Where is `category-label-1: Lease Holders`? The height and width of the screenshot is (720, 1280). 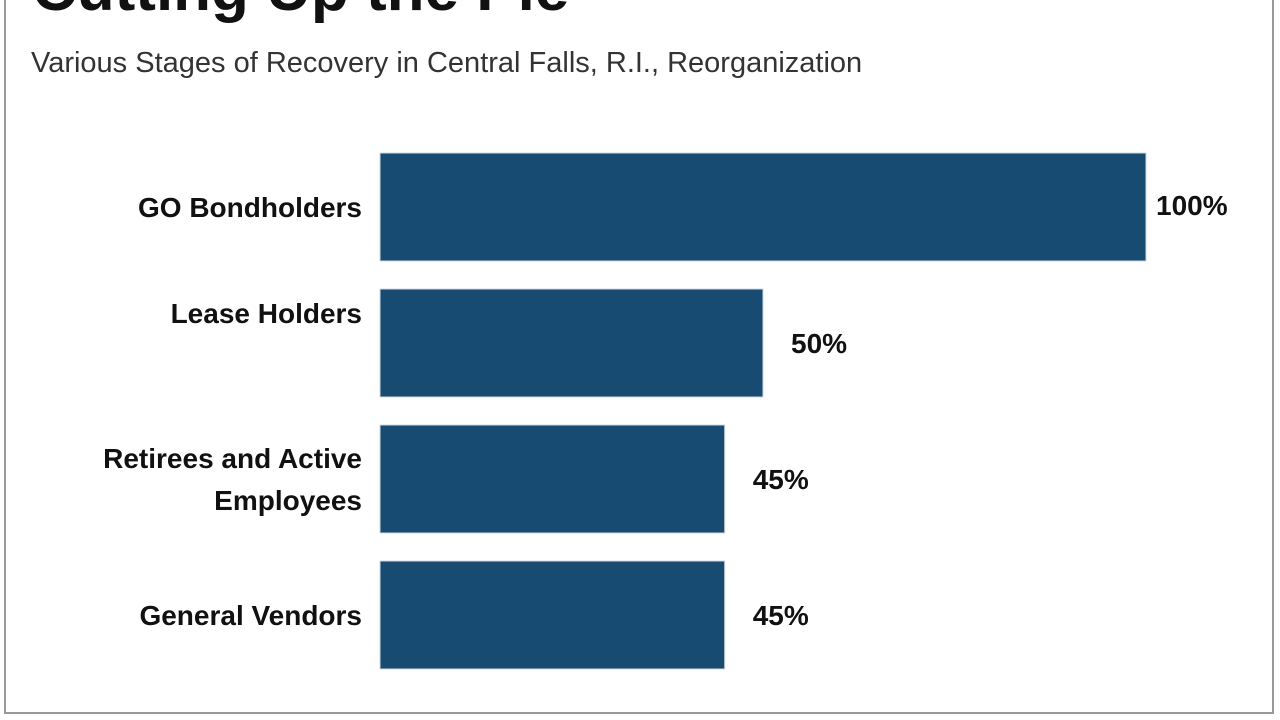 category-label-1: Lease Holders is located at coordinates (266, 313).